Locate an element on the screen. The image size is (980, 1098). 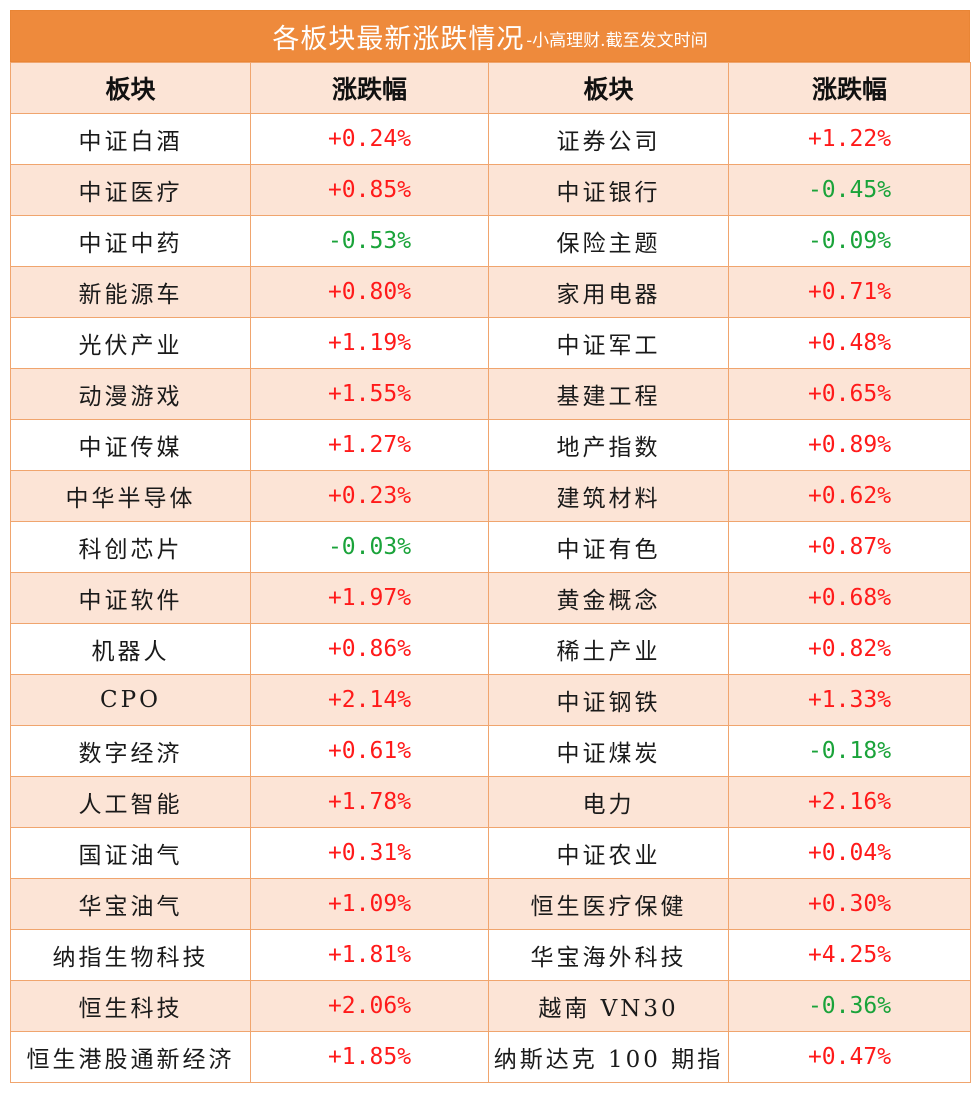
page-subtitle: -小高理财.截至发文时间 is located at coordinates (617, 41).